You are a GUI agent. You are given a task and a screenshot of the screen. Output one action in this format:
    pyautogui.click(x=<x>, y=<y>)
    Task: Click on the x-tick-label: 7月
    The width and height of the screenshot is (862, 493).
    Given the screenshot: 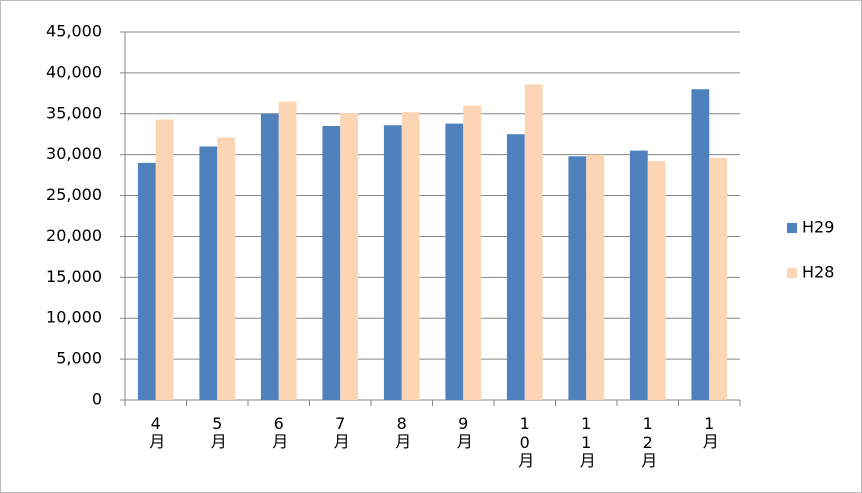 What is the action you would take?
    pyautogui.click(x=340, y=432)
    